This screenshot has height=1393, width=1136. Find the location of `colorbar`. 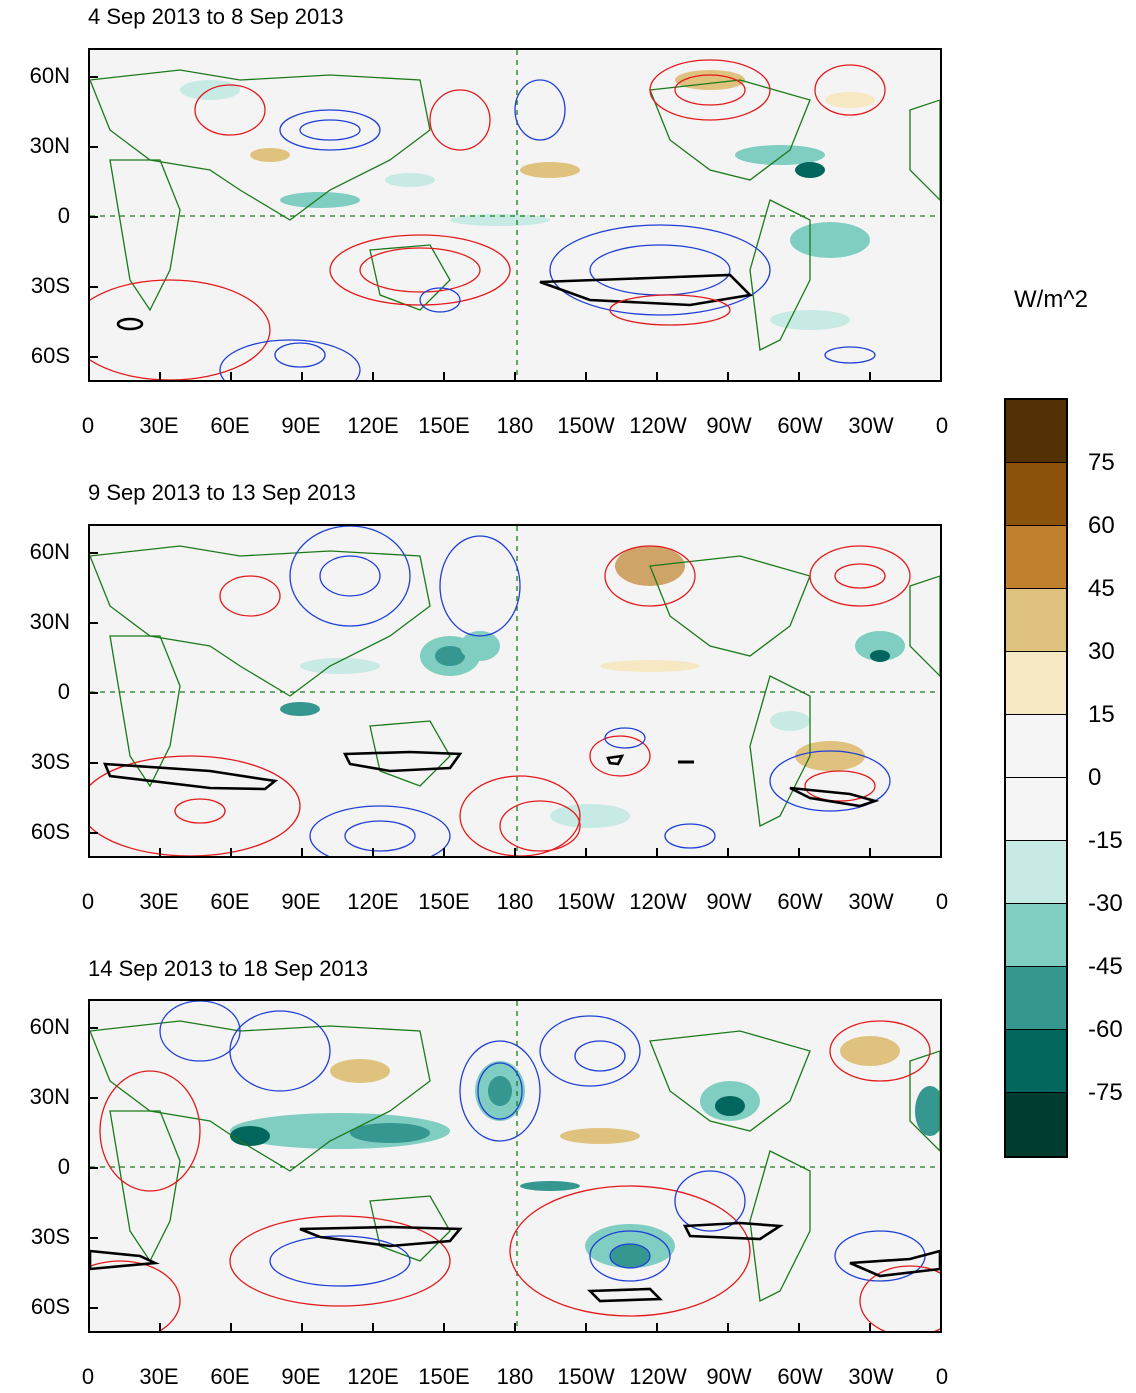

colorbar is located at coordinates (1036, 778).